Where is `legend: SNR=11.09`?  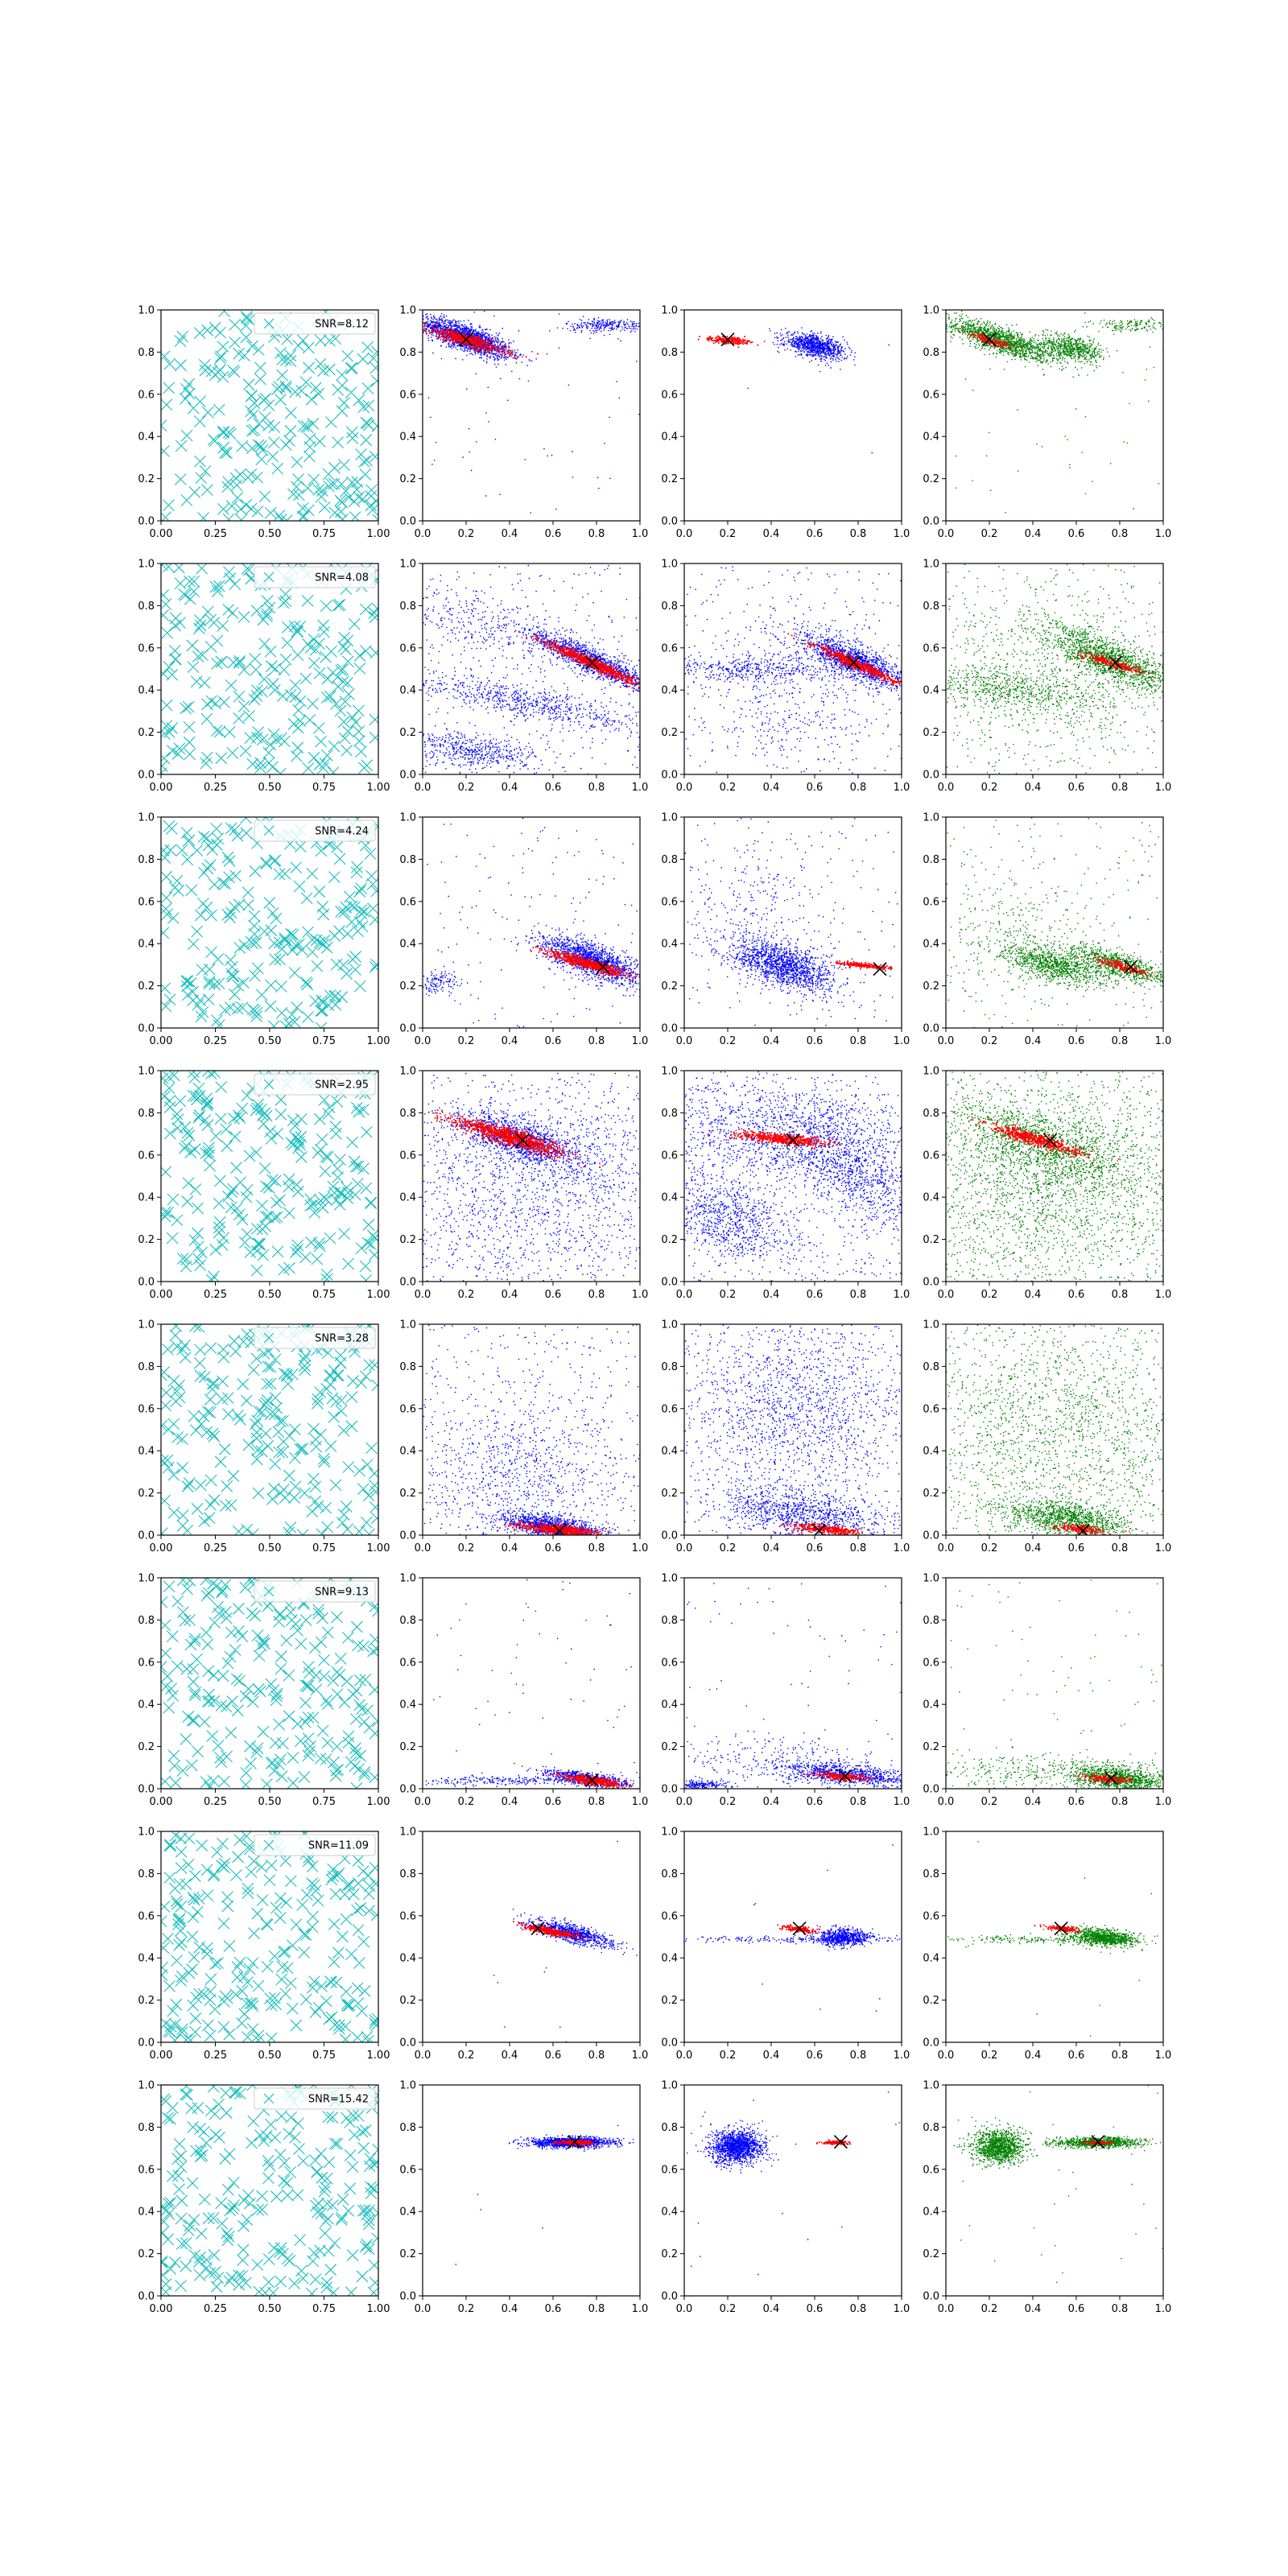 legend: SNR=11.09 is located at coordinates (315, 1845).